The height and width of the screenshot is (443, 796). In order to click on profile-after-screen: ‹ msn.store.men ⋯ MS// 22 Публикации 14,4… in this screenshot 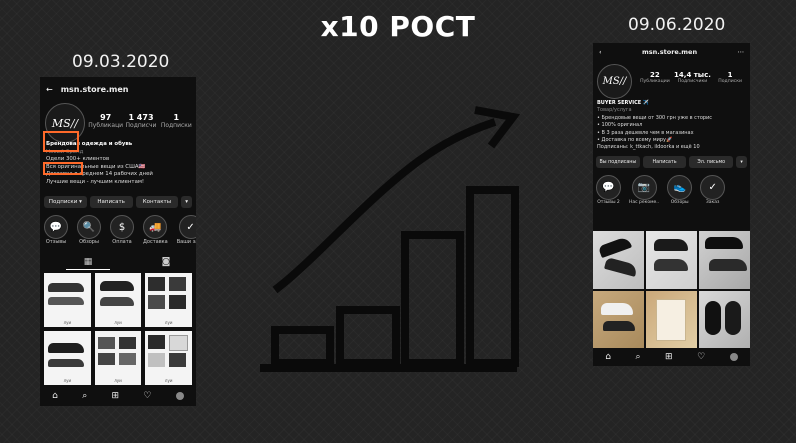, I will do `click(671, 204)`.